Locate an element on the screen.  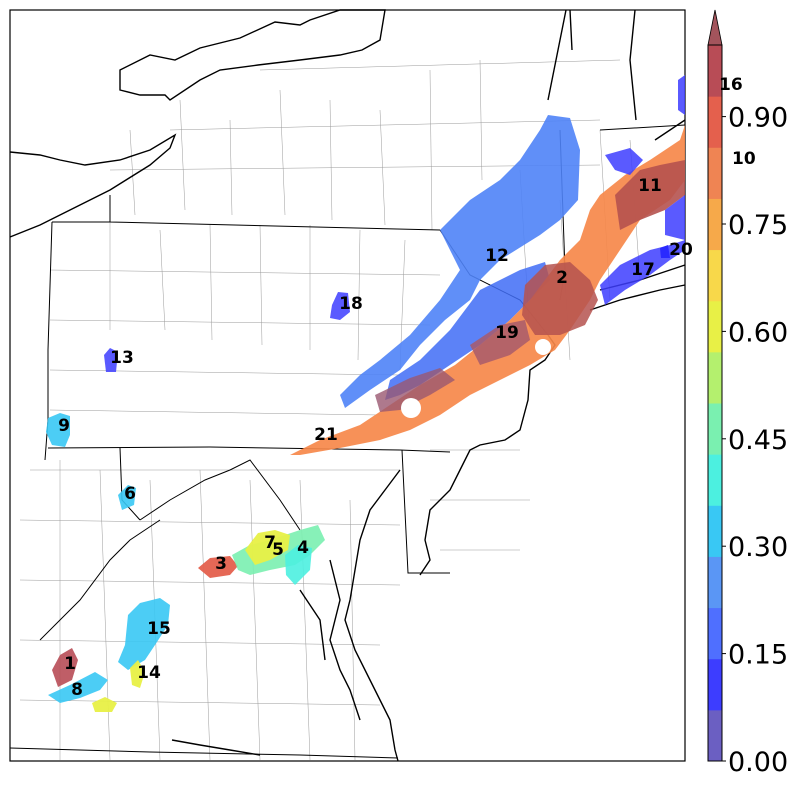
colorbar-outline is located at coordinates (715, 403).